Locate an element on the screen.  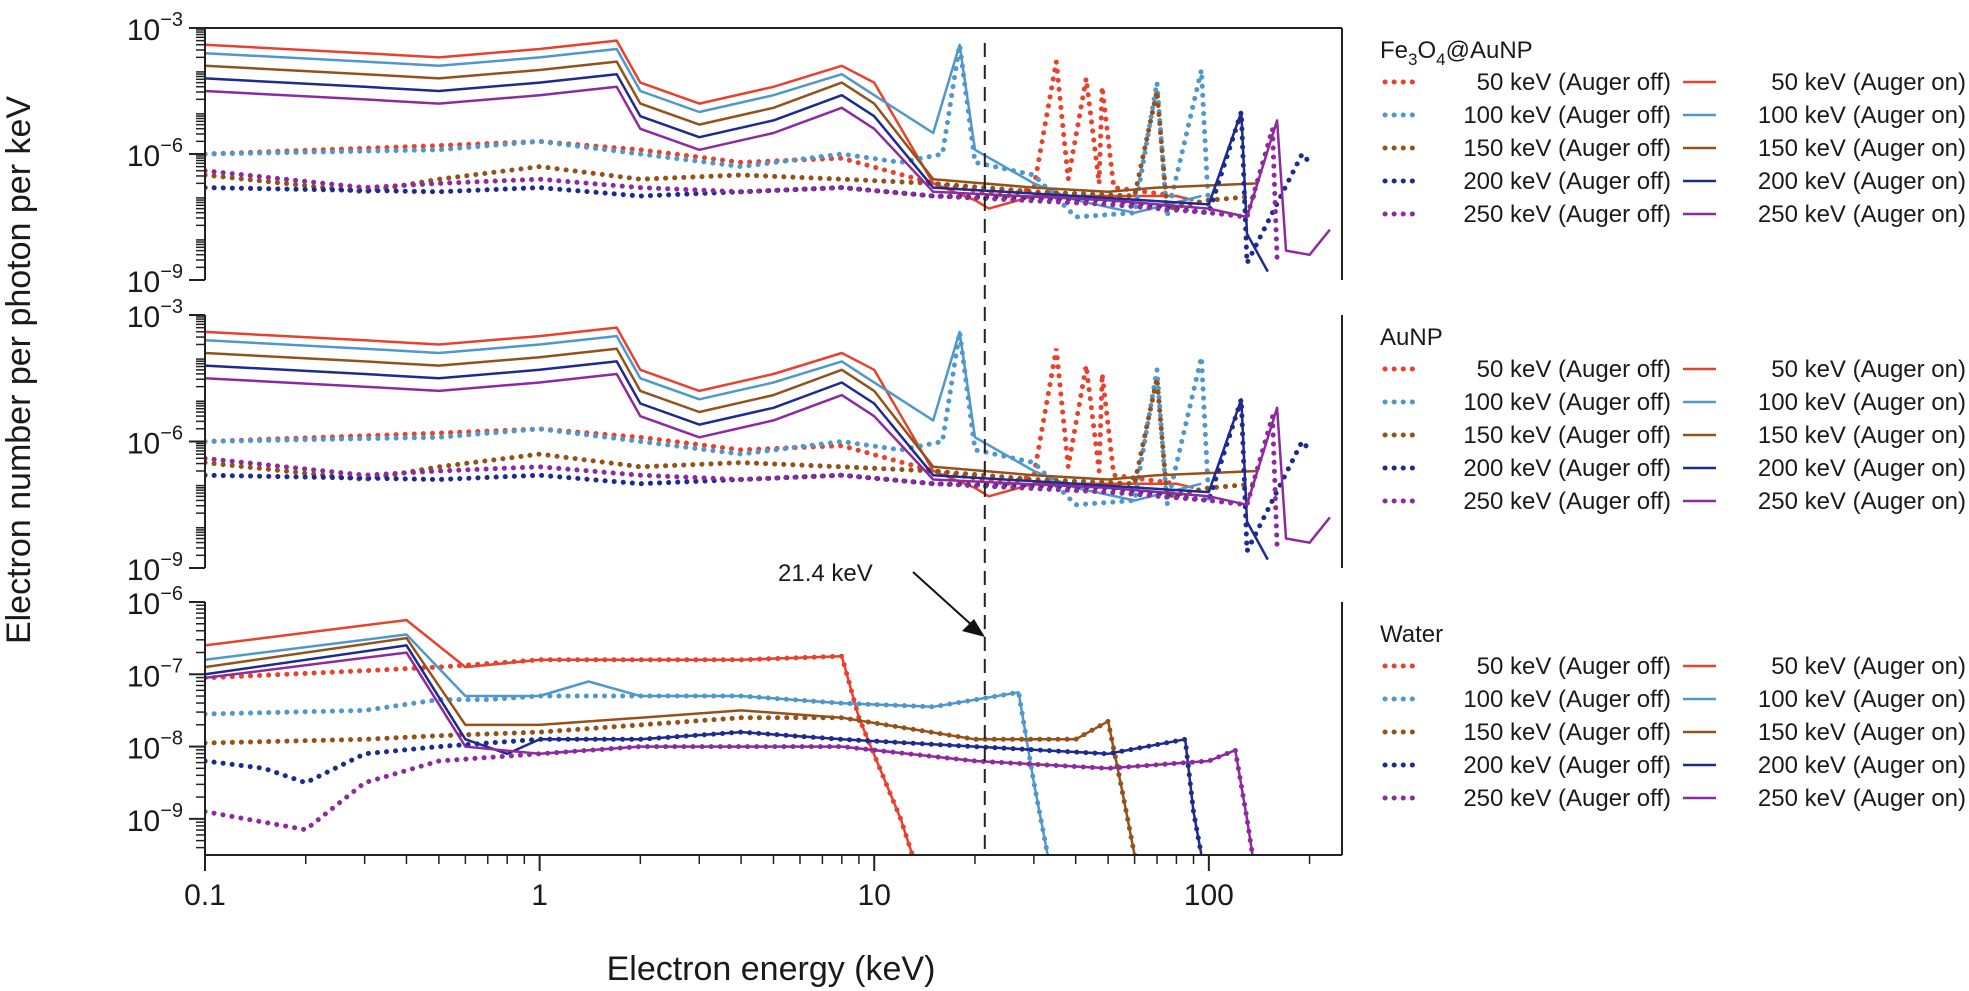
legend-title: Fe3O4@AuNP is located at coordinates (1456, 53).